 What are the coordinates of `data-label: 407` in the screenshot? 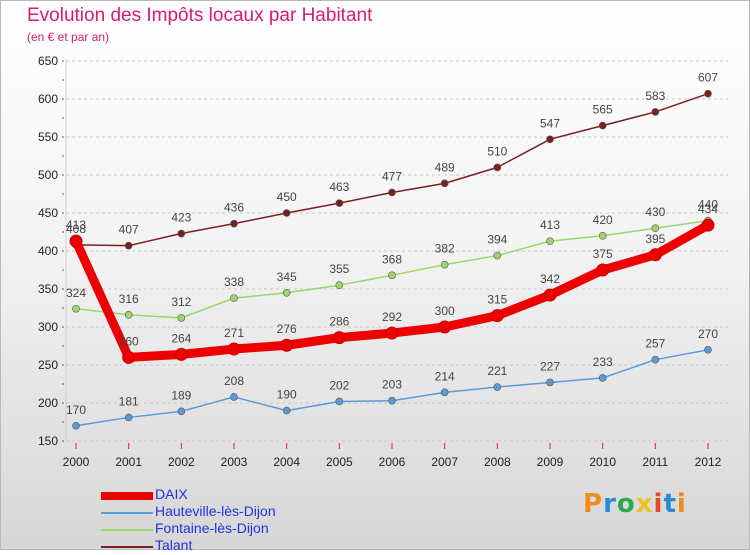 It's located at (129, 230).